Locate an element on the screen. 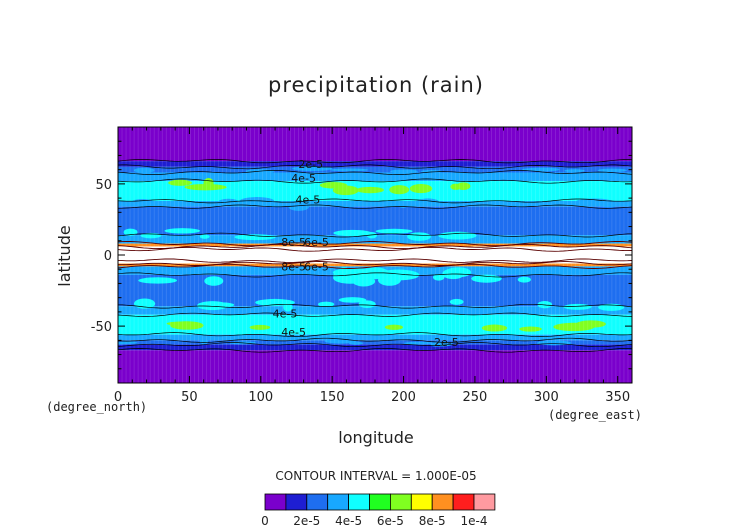 Image resolution: width=752 pixels, height=532 pixels. colorbar-tick-label: 8e-5 is located at coordinates (432, 521).